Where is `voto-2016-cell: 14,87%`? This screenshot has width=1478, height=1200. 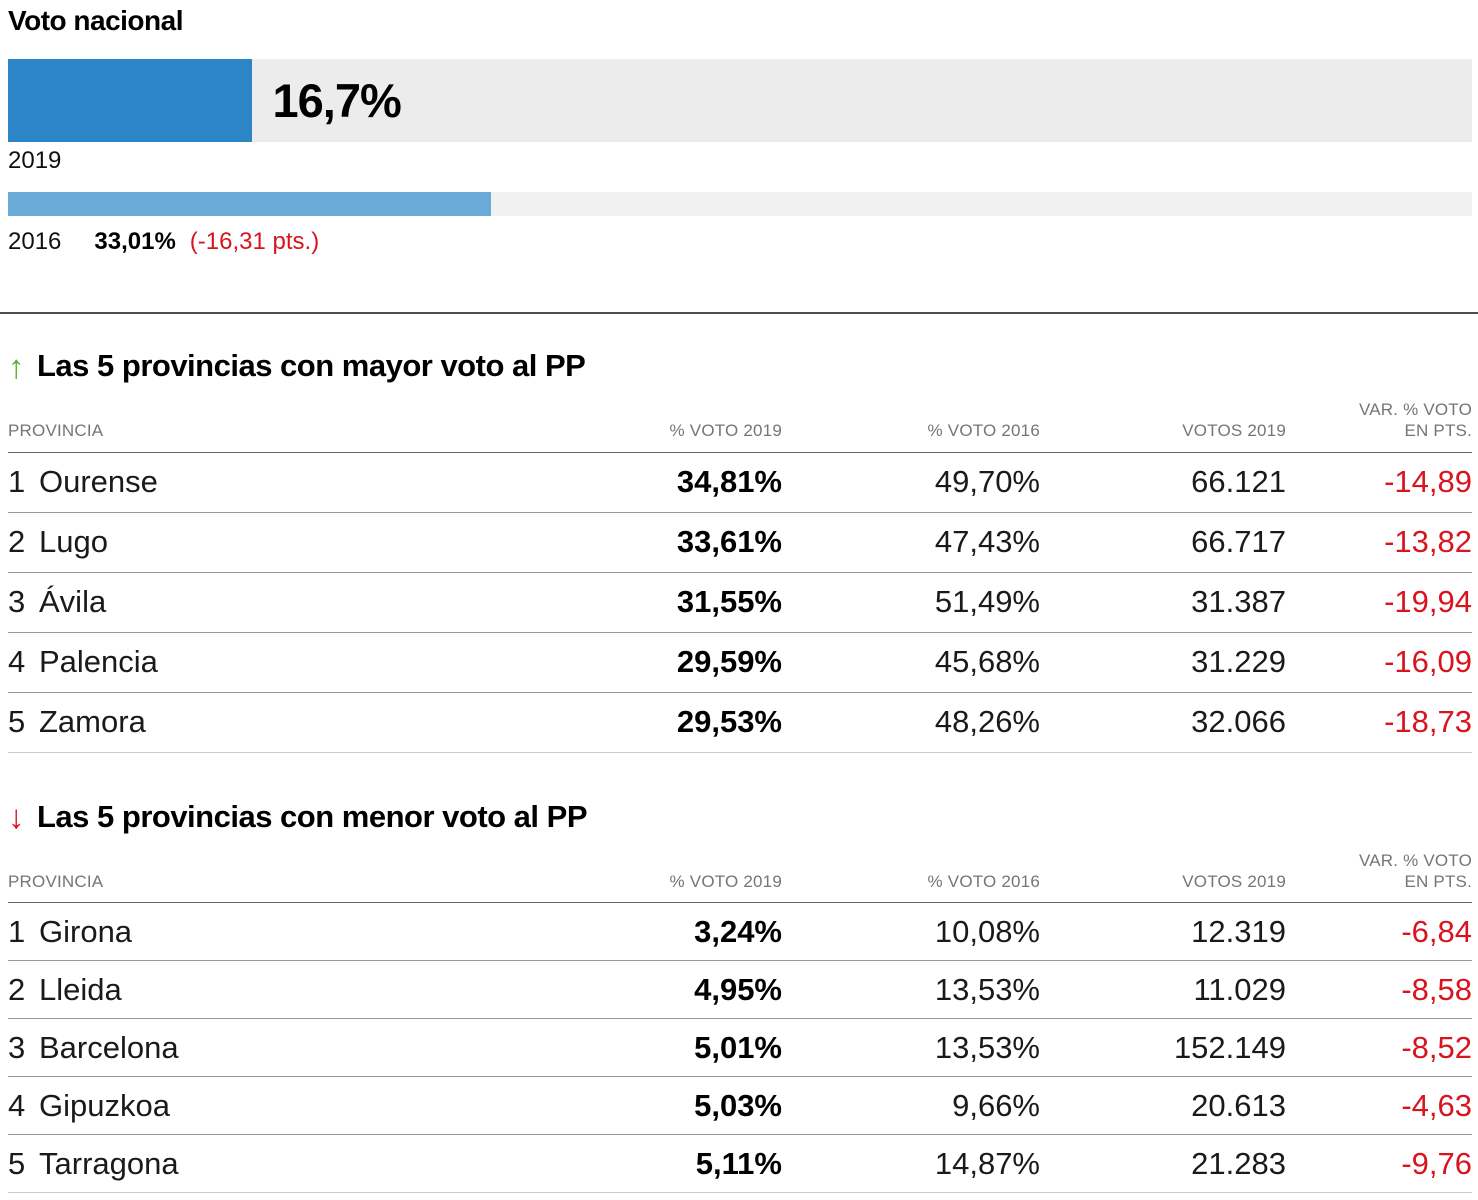 voto-2016-cell: 14,87% is located at coordinates (911, 1163).